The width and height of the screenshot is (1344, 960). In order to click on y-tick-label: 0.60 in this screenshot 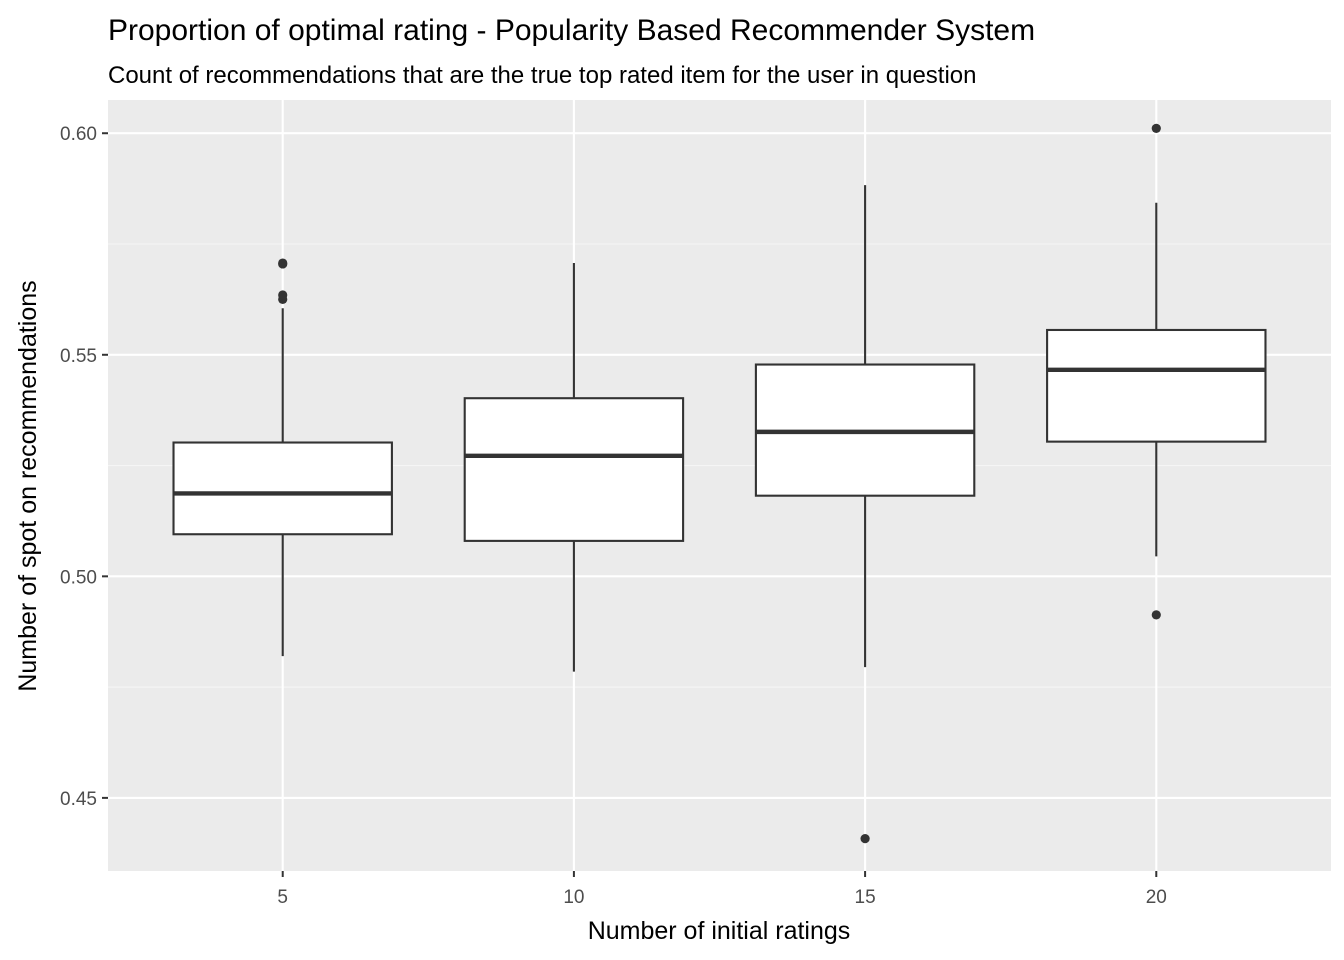, I will do `click(78, 134)`.